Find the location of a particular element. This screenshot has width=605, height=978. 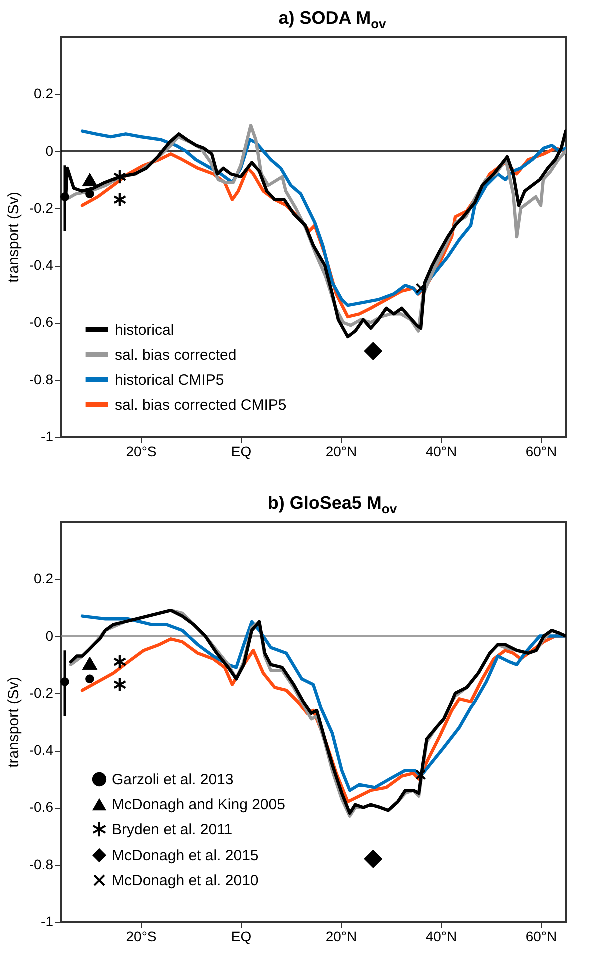

legend-label: historical is located at coordinates (144, 330).